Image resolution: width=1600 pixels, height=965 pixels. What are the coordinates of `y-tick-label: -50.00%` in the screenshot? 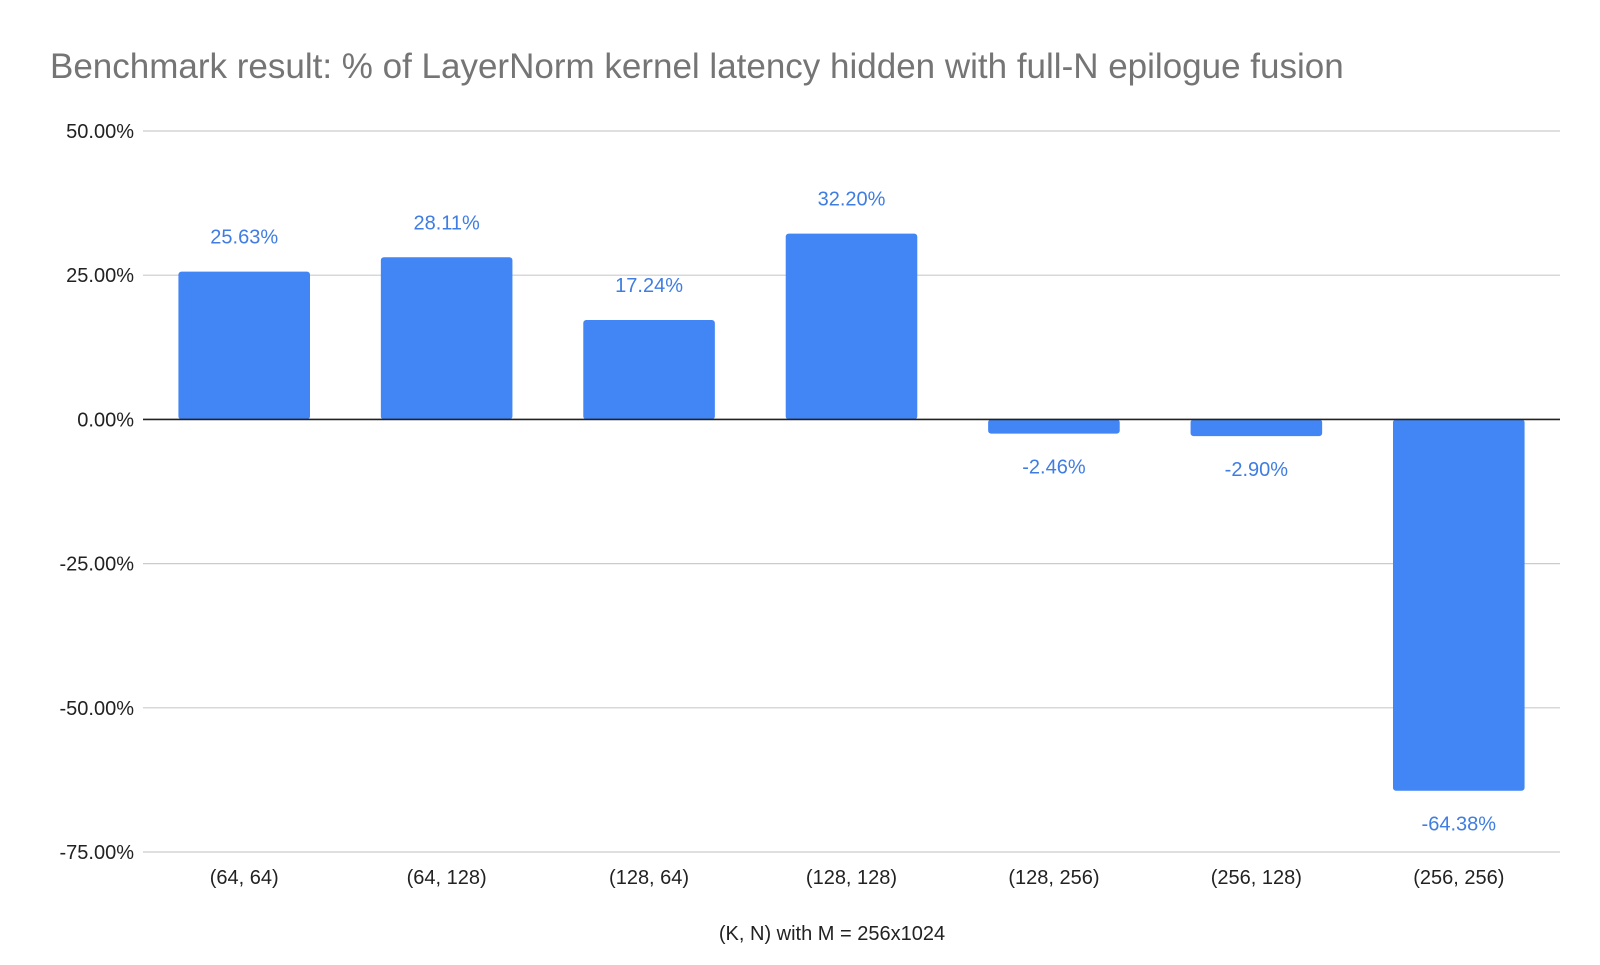 It's located at (97, 709).